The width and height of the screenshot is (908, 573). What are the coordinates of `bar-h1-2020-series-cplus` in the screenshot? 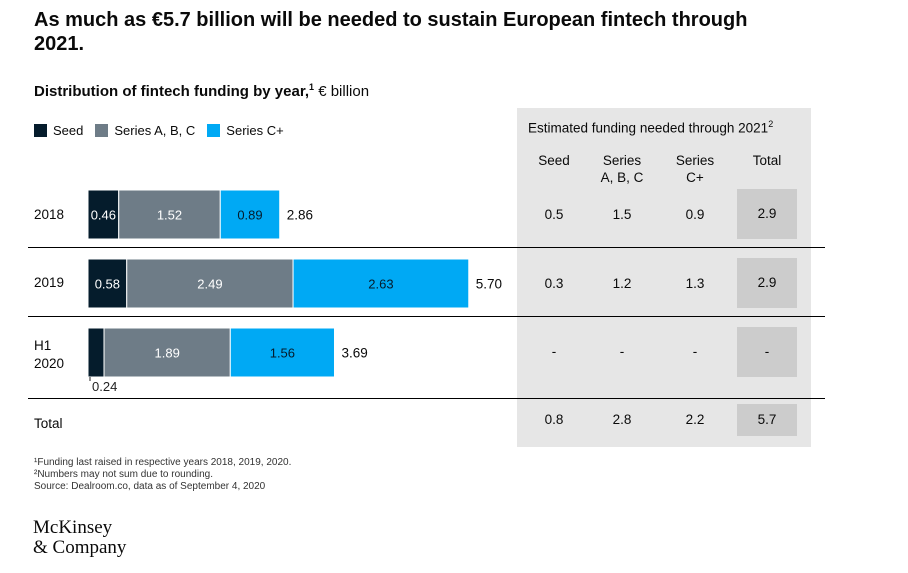 It's located at (282, 352).